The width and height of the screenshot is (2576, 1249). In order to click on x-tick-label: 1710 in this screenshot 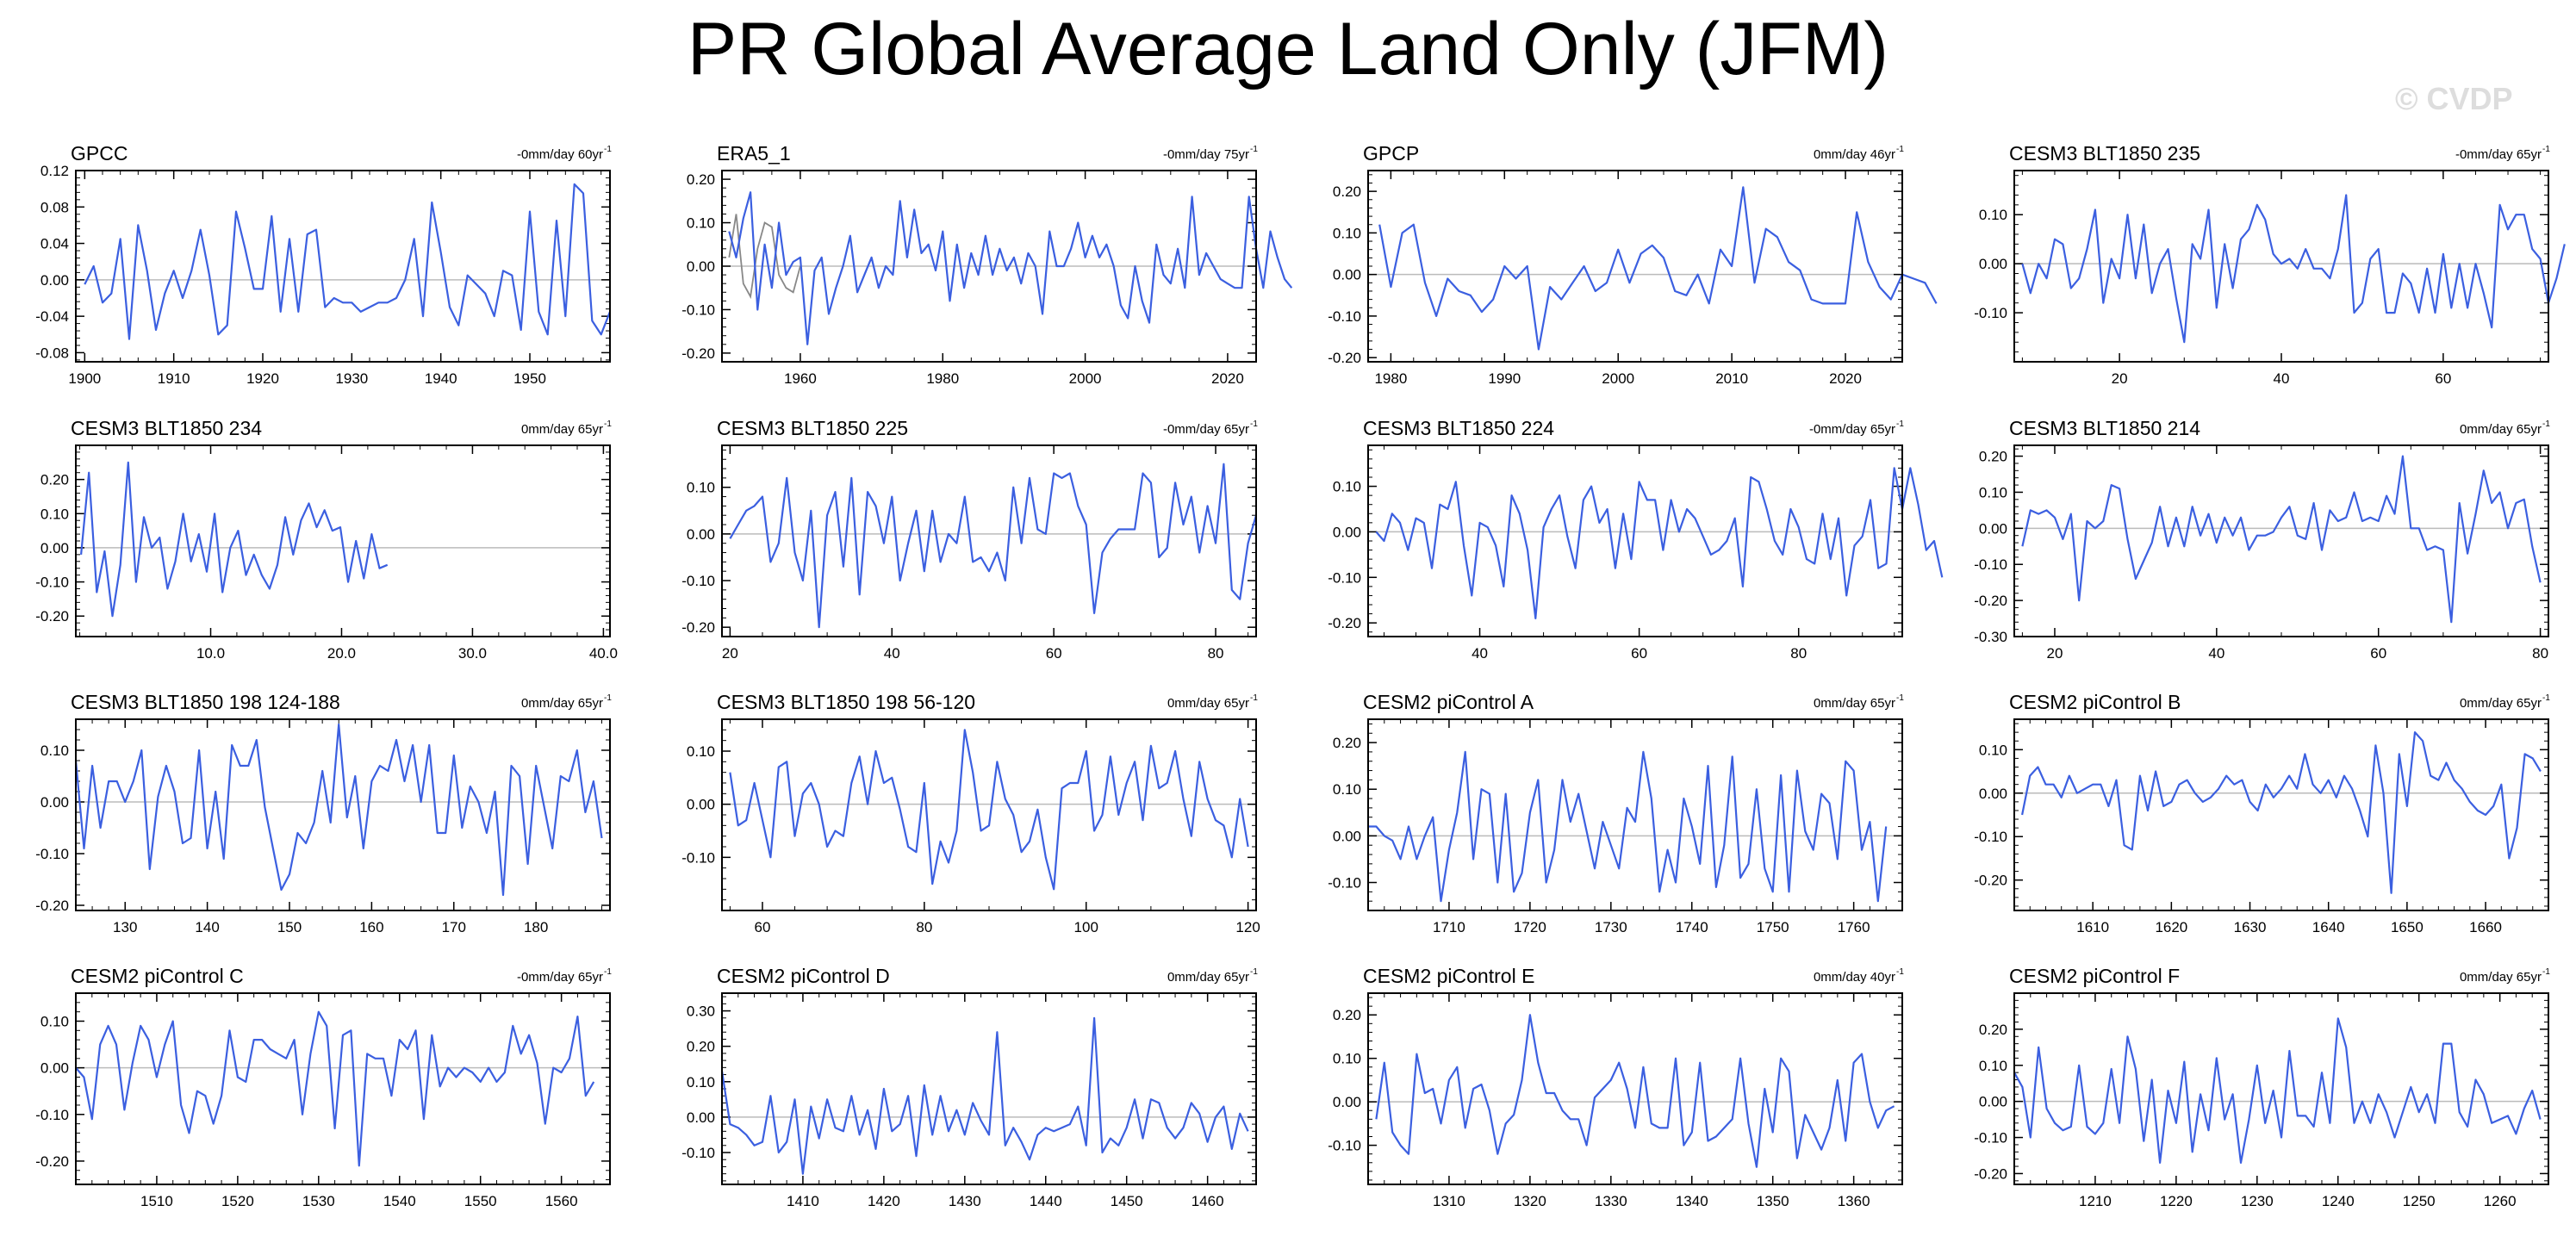, I will do `click(1449, 927)`.